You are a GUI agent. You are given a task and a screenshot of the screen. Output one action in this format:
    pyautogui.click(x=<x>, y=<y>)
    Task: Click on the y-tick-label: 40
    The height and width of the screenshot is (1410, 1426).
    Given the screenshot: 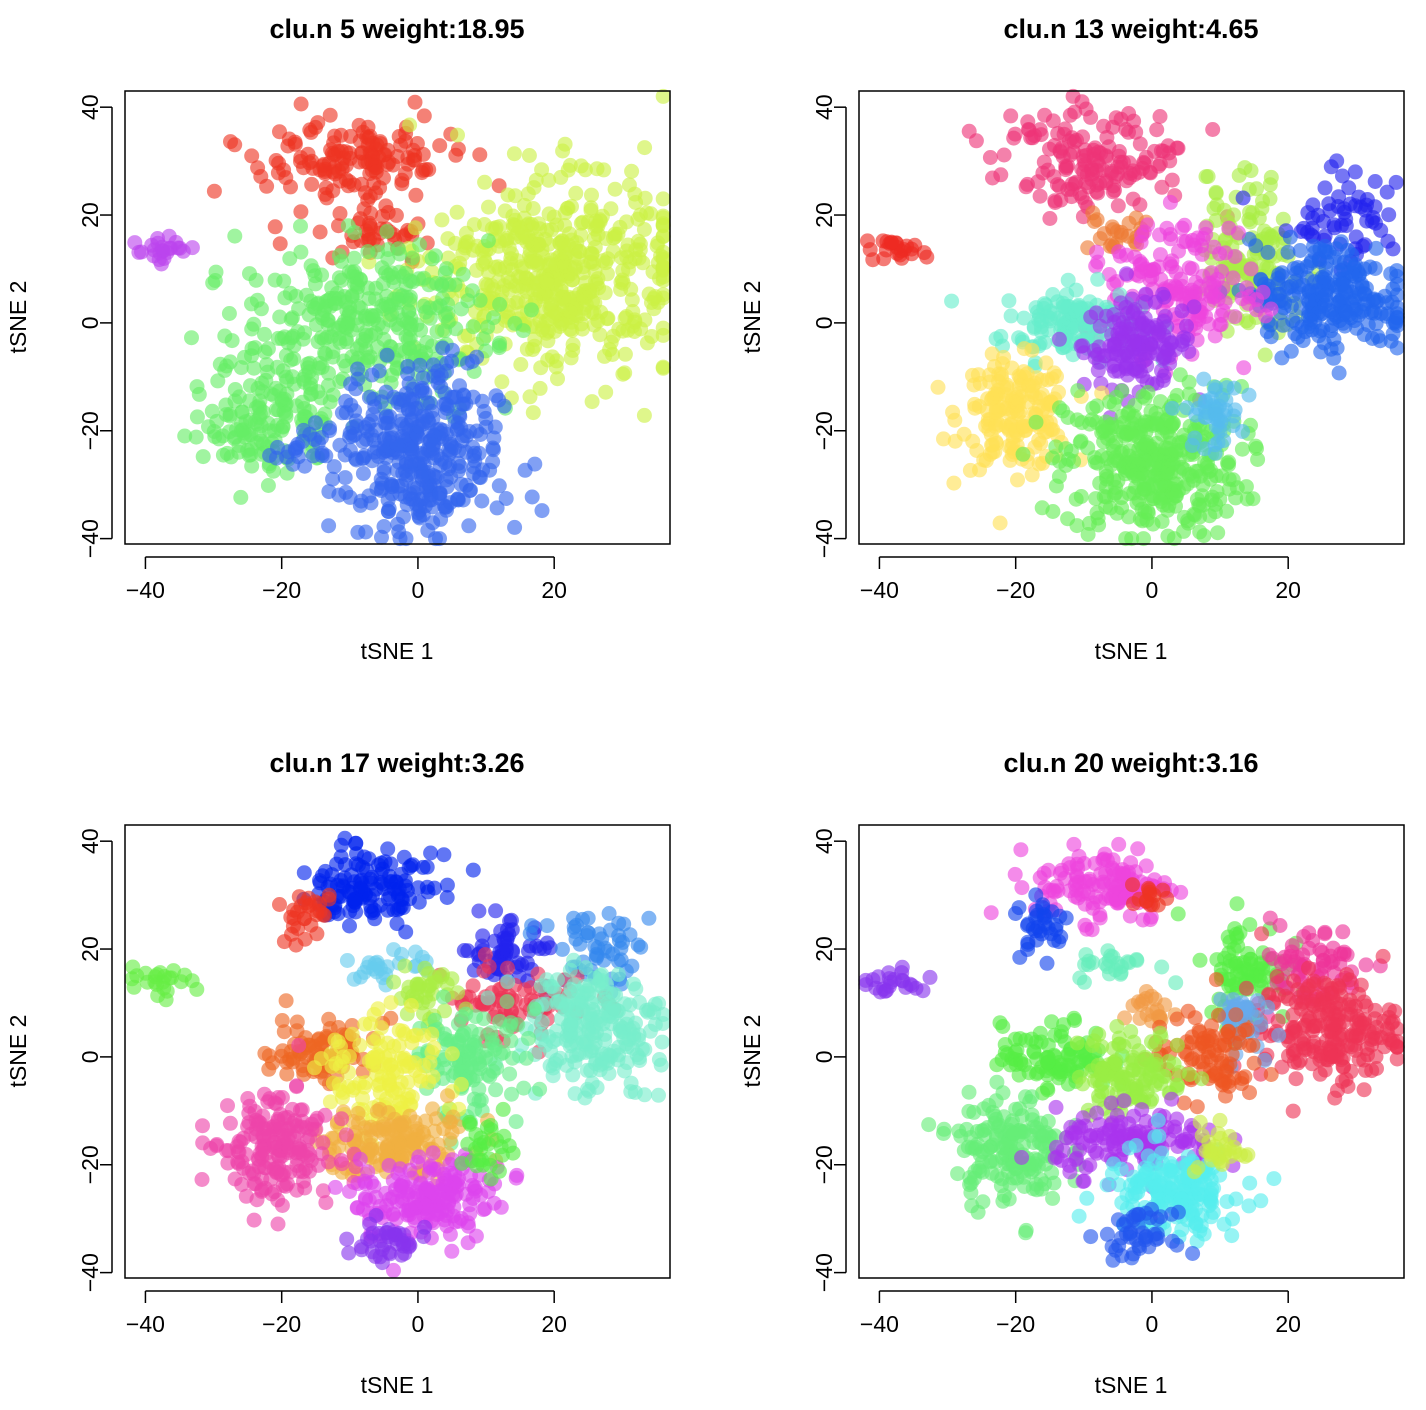 What is the action you would take?
    pyautogui.click(x=824, y=107)
    